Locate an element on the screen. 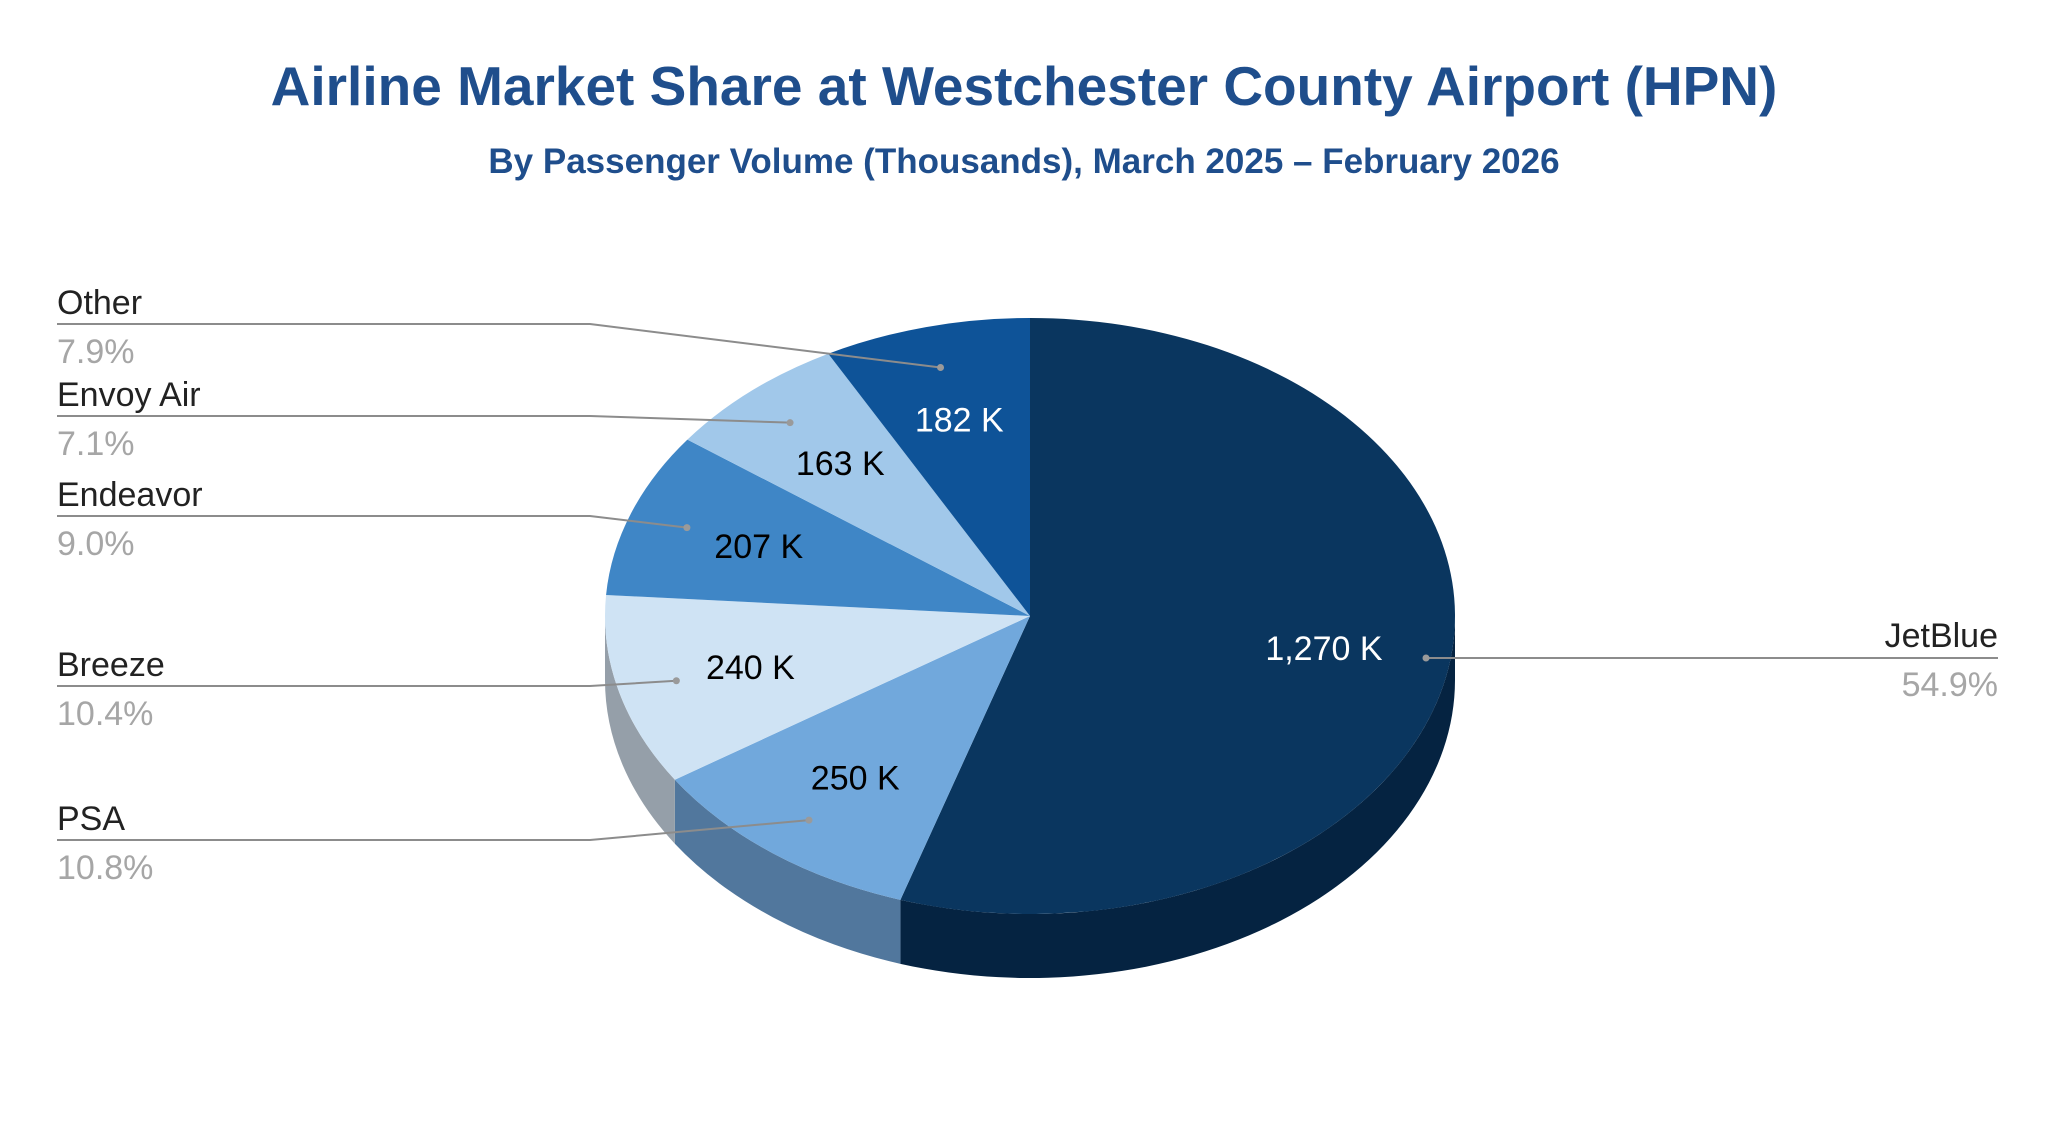 Image resolution: width=2048 pixels, height=1124 pixels. callout-name-jetblue: JetBlue is located at coordinates (1941, 636).